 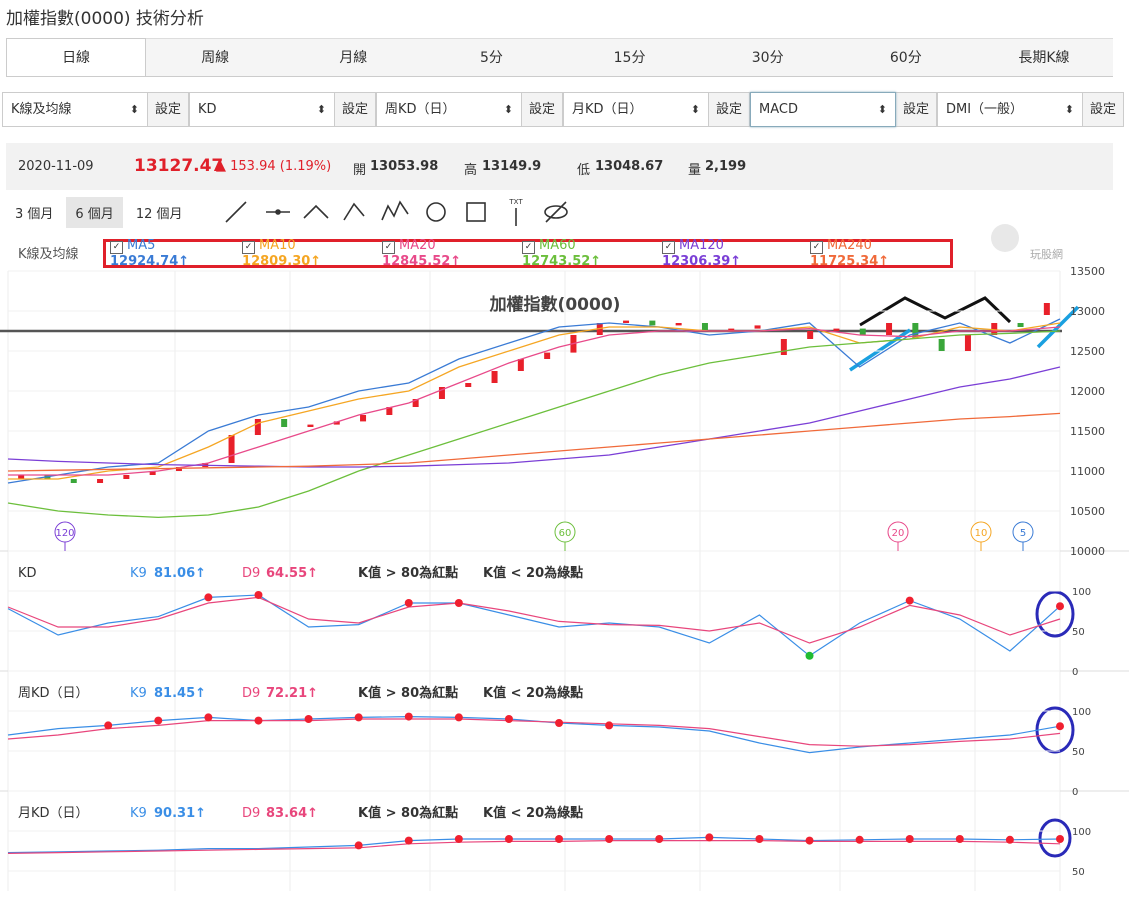 I want to click on y-tick-label: 12000, so click(x=1087, y=391).